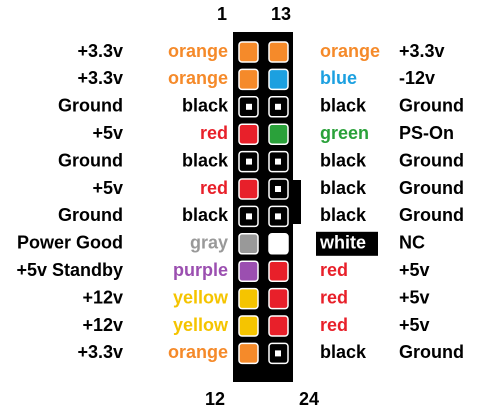 Image resolution: width=480 pixels, height=416 pixels. Describe the element at coordinates (422, 51) in the screenshot. I see `right-signal: +3.3v` at that location.